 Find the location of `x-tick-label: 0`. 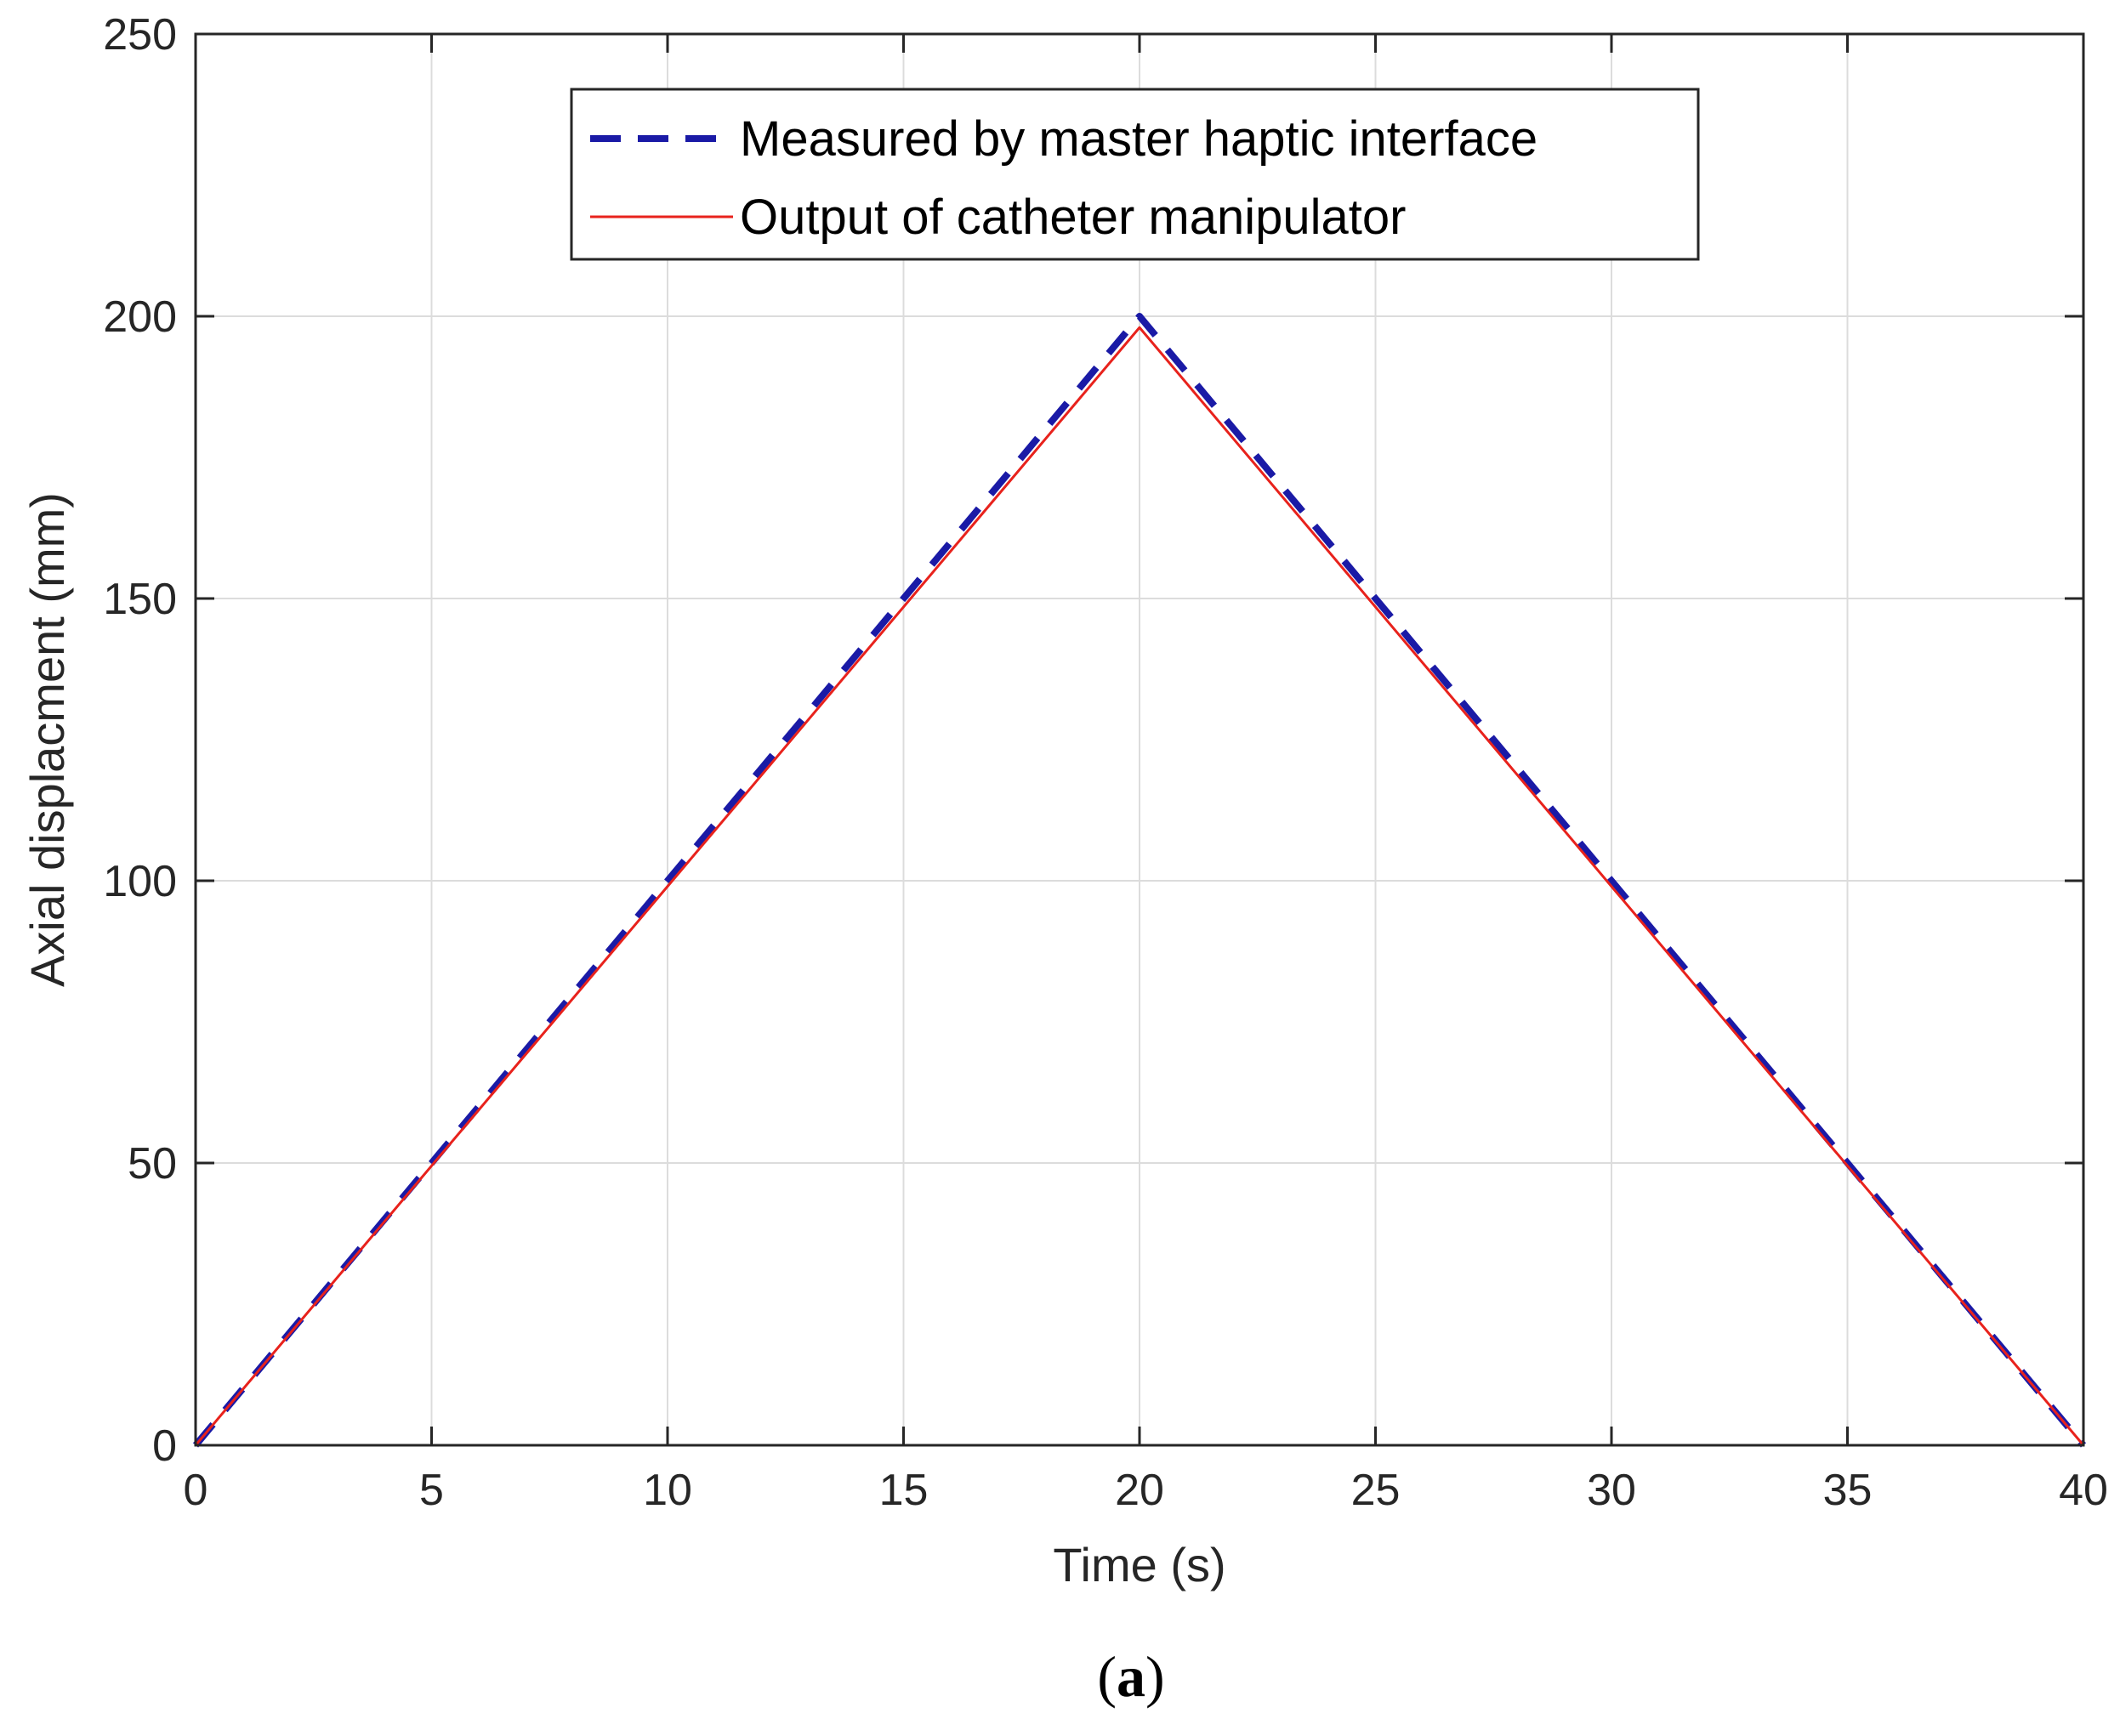

x-tick-label: 0 is located at coordinates (196, 1491).